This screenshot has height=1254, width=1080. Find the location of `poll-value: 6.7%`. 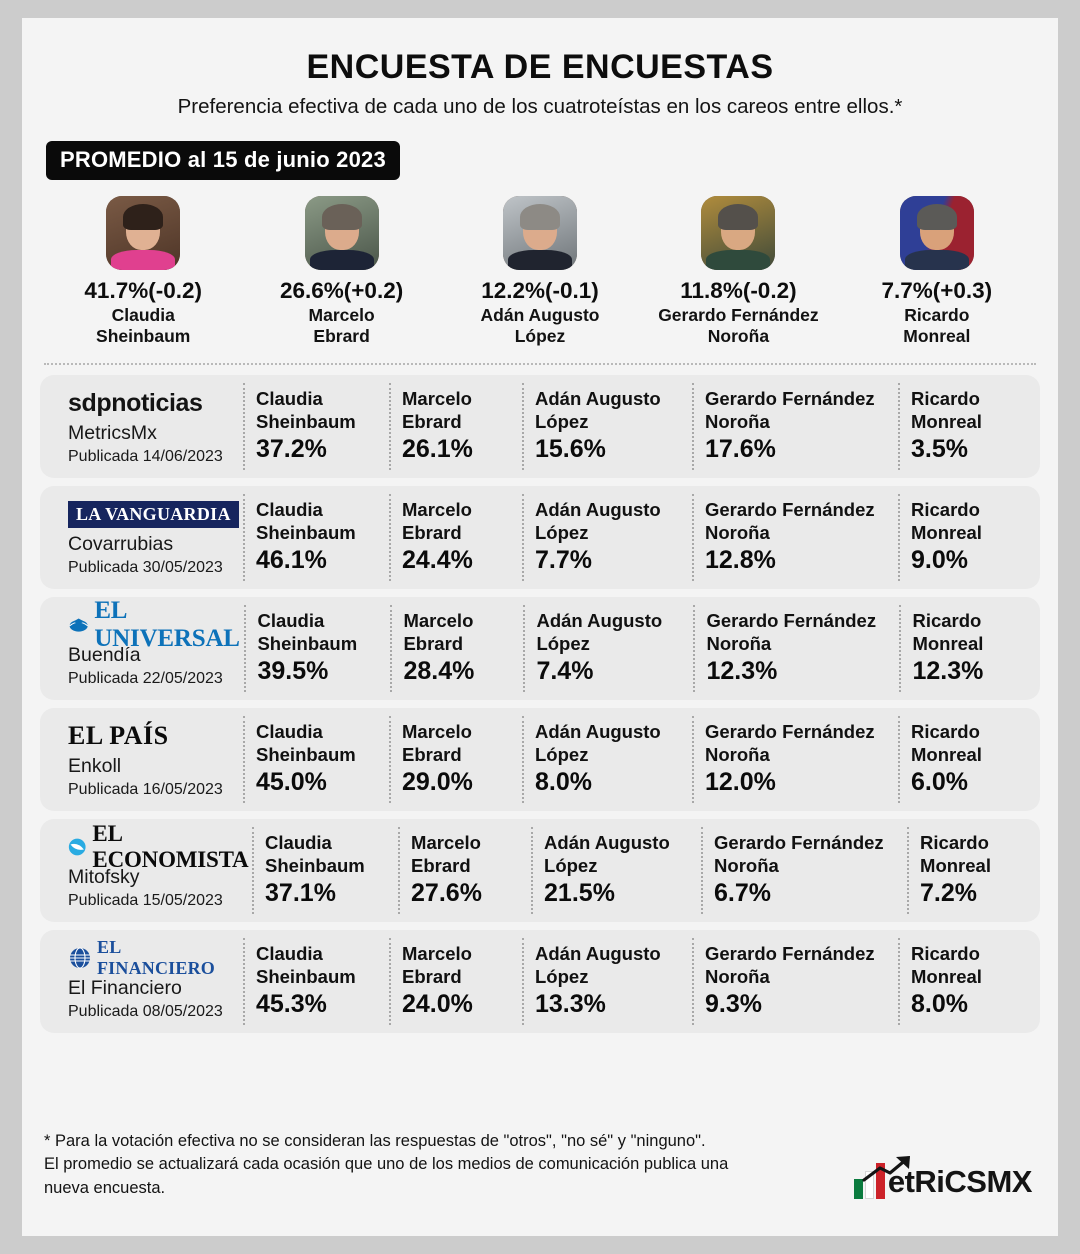

poll-value: 6.7% is located at coordinates (743, 892).